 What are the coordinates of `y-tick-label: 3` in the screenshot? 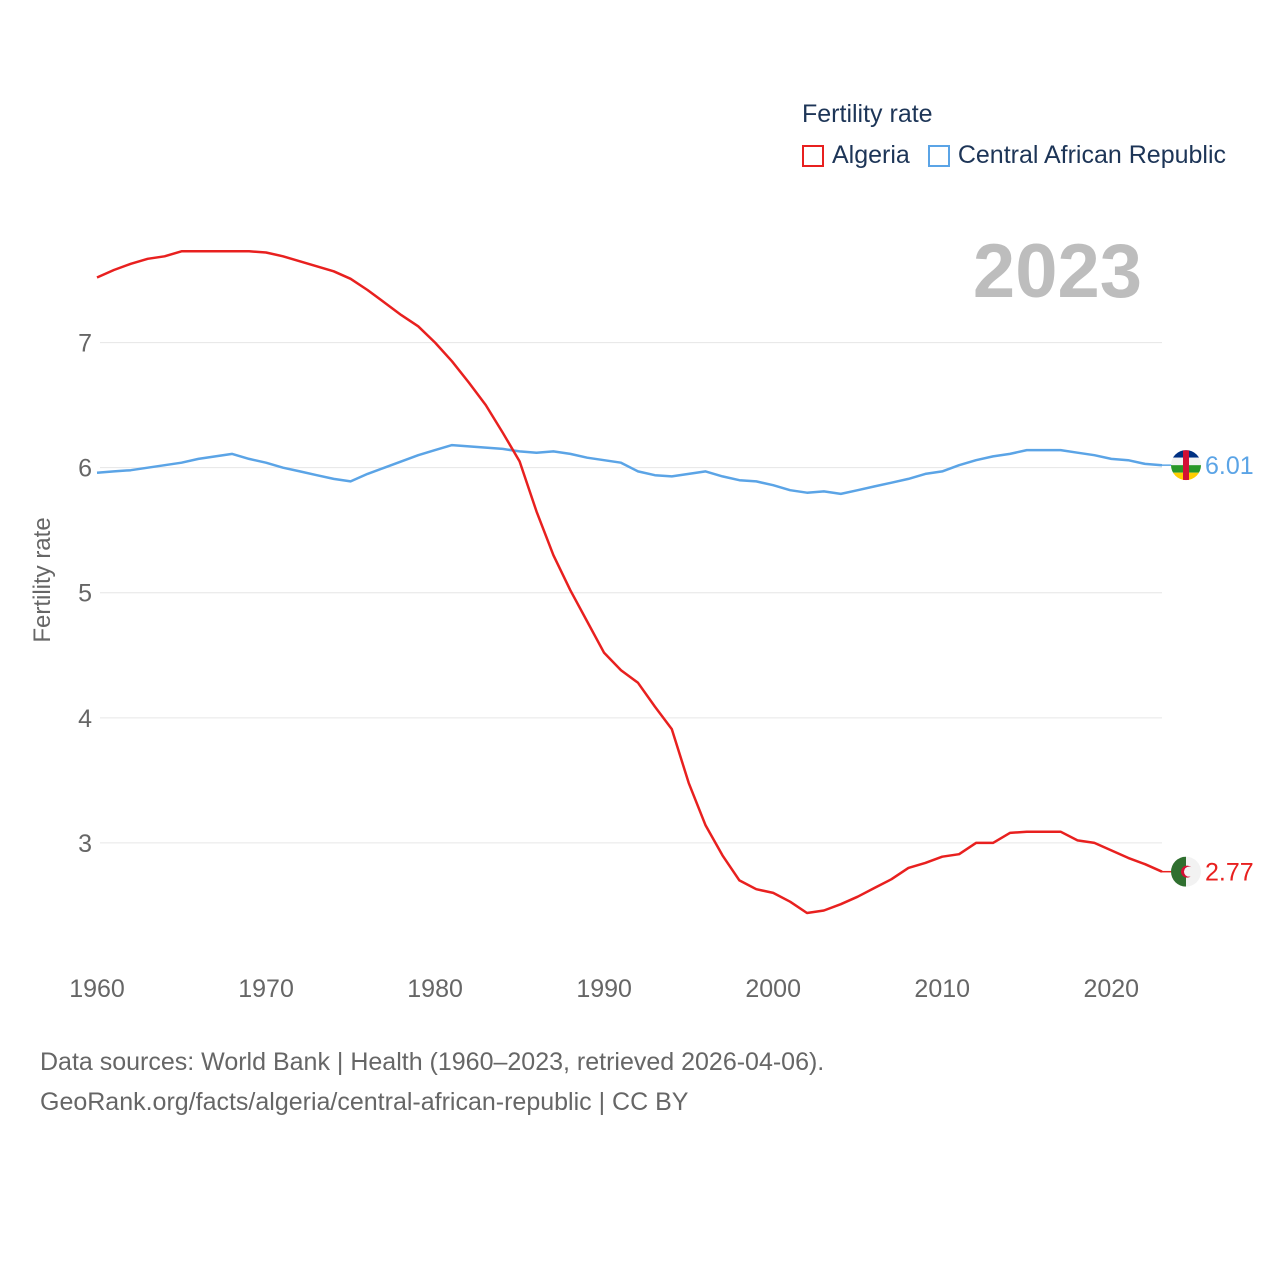 It's located at (85, 844).